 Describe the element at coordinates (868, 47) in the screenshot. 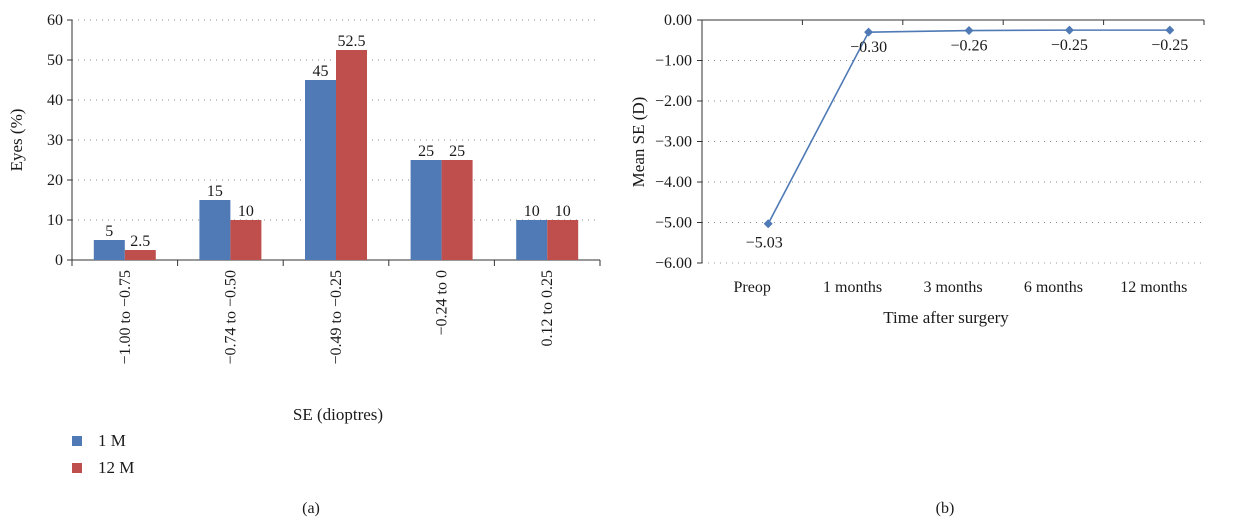

I see `data-label-b: −0.30` at that location.